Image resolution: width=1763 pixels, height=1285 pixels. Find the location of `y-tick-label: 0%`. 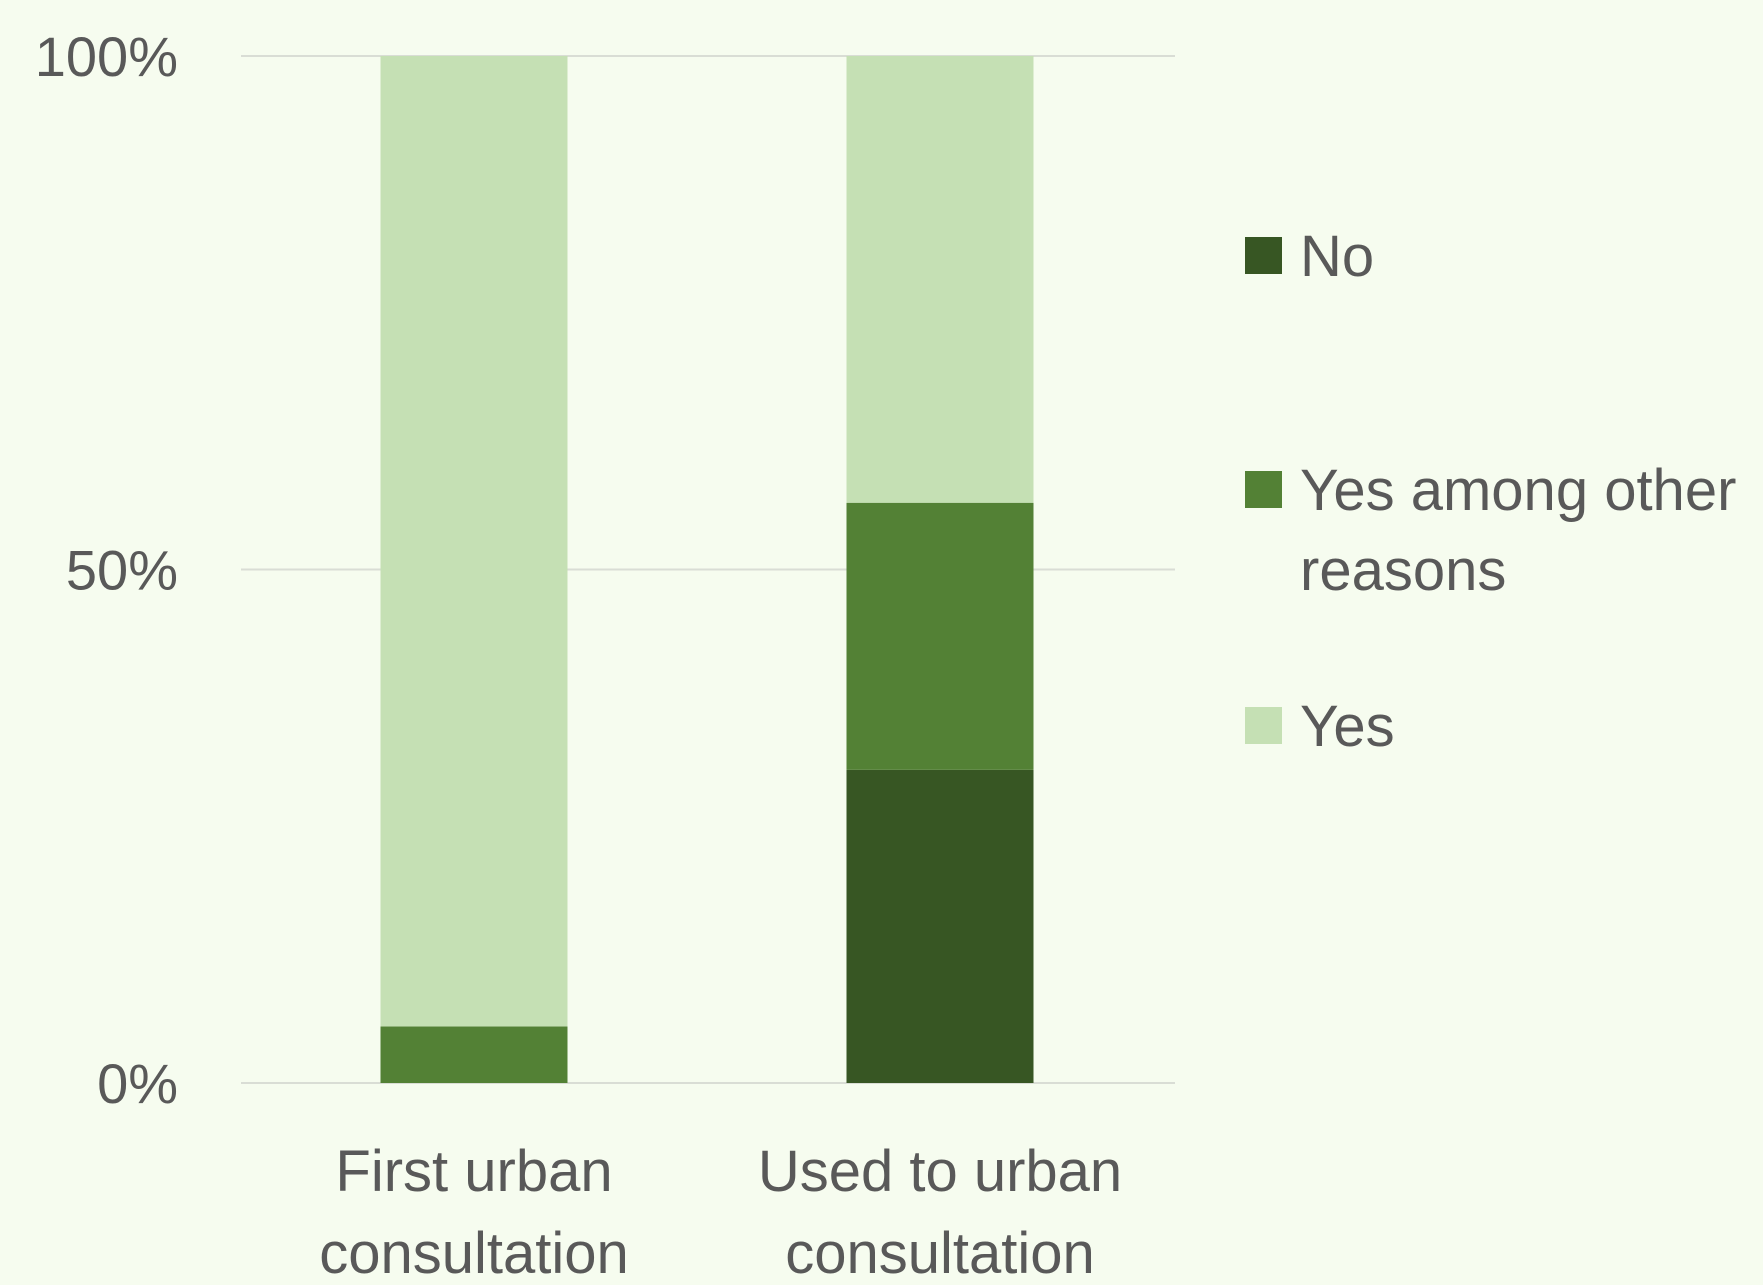

y-tick-label: 0% is located at coordinates (137, 1083).